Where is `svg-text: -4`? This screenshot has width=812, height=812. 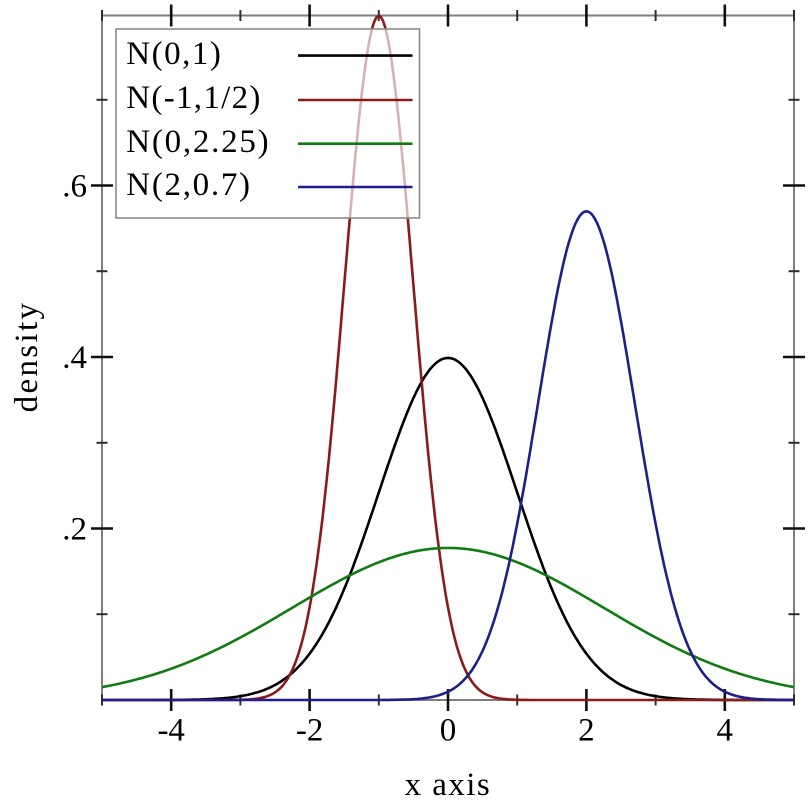
svg-text: -4 is located at coordinates (171, 731).